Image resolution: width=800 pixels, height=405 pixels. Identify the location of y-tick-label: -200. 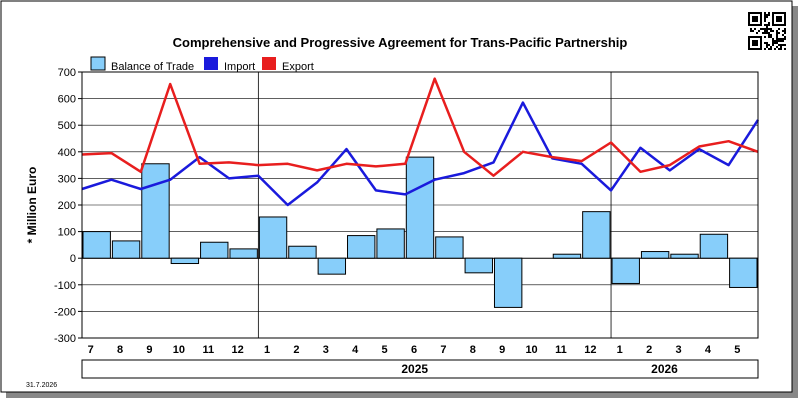
(65, 312).